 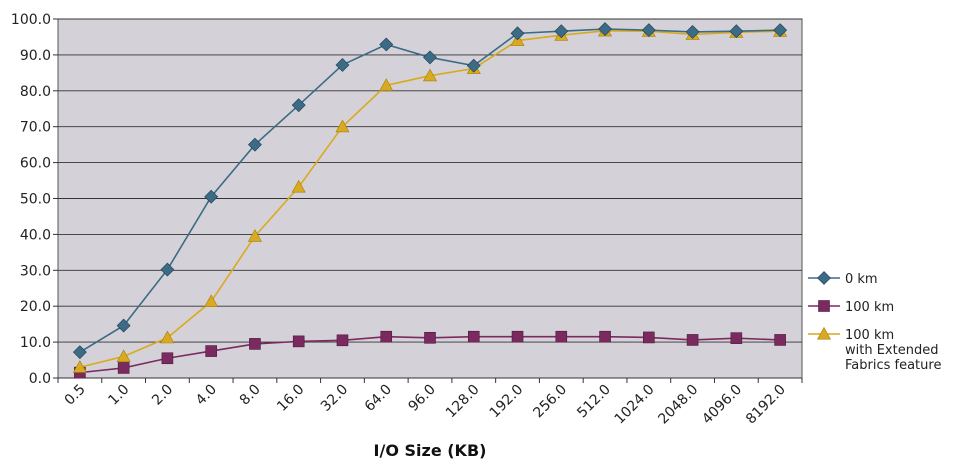 I want to click on x-tick-label: 128.0, so click(x=463, y=402).